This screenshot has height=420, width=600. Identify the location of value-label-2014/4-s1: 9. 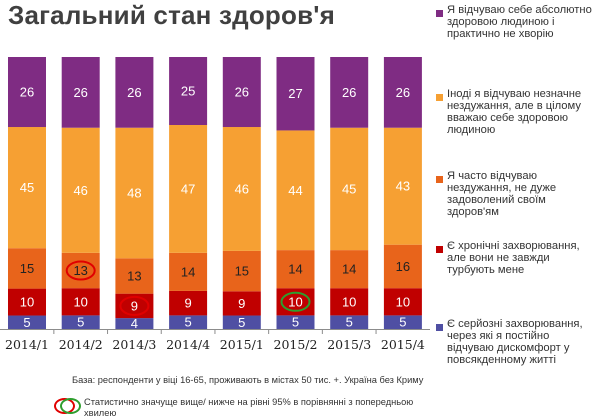
(187, 303).